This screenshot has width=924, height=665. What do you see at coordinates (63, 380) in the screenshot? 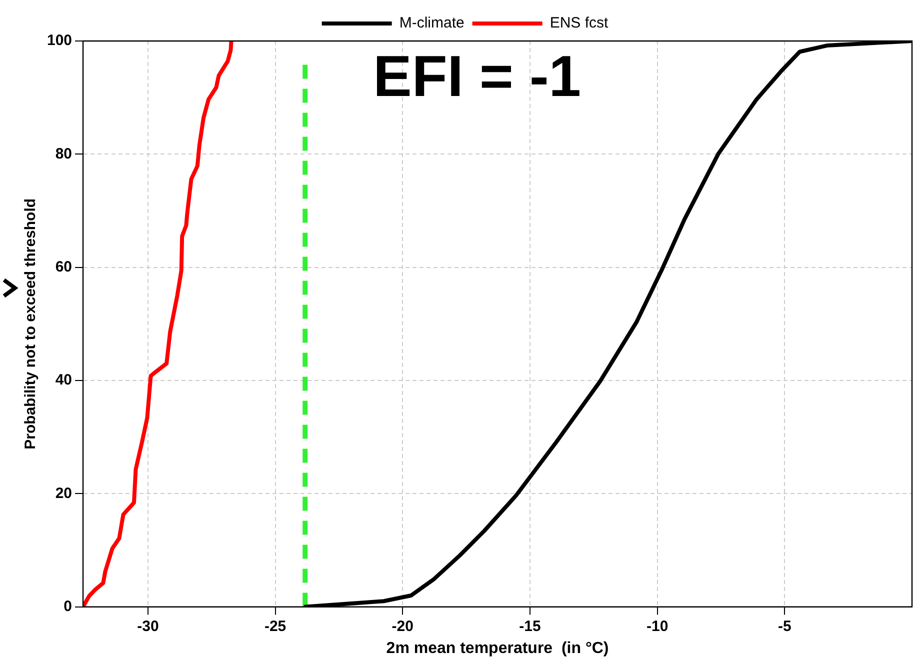
I see `y-tick-label: 40` at bounding box center [63, 380].